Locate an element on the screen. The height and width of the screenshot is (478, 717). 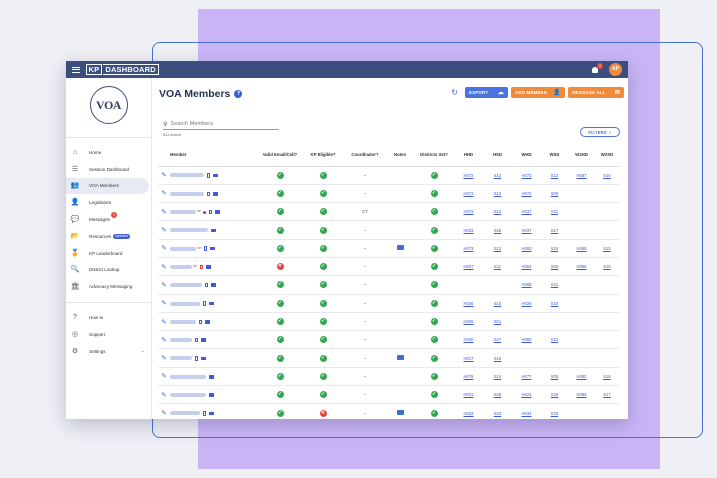
sidebar-item-resources: 📂 Resources Updated is located at coordinates (108, 236).